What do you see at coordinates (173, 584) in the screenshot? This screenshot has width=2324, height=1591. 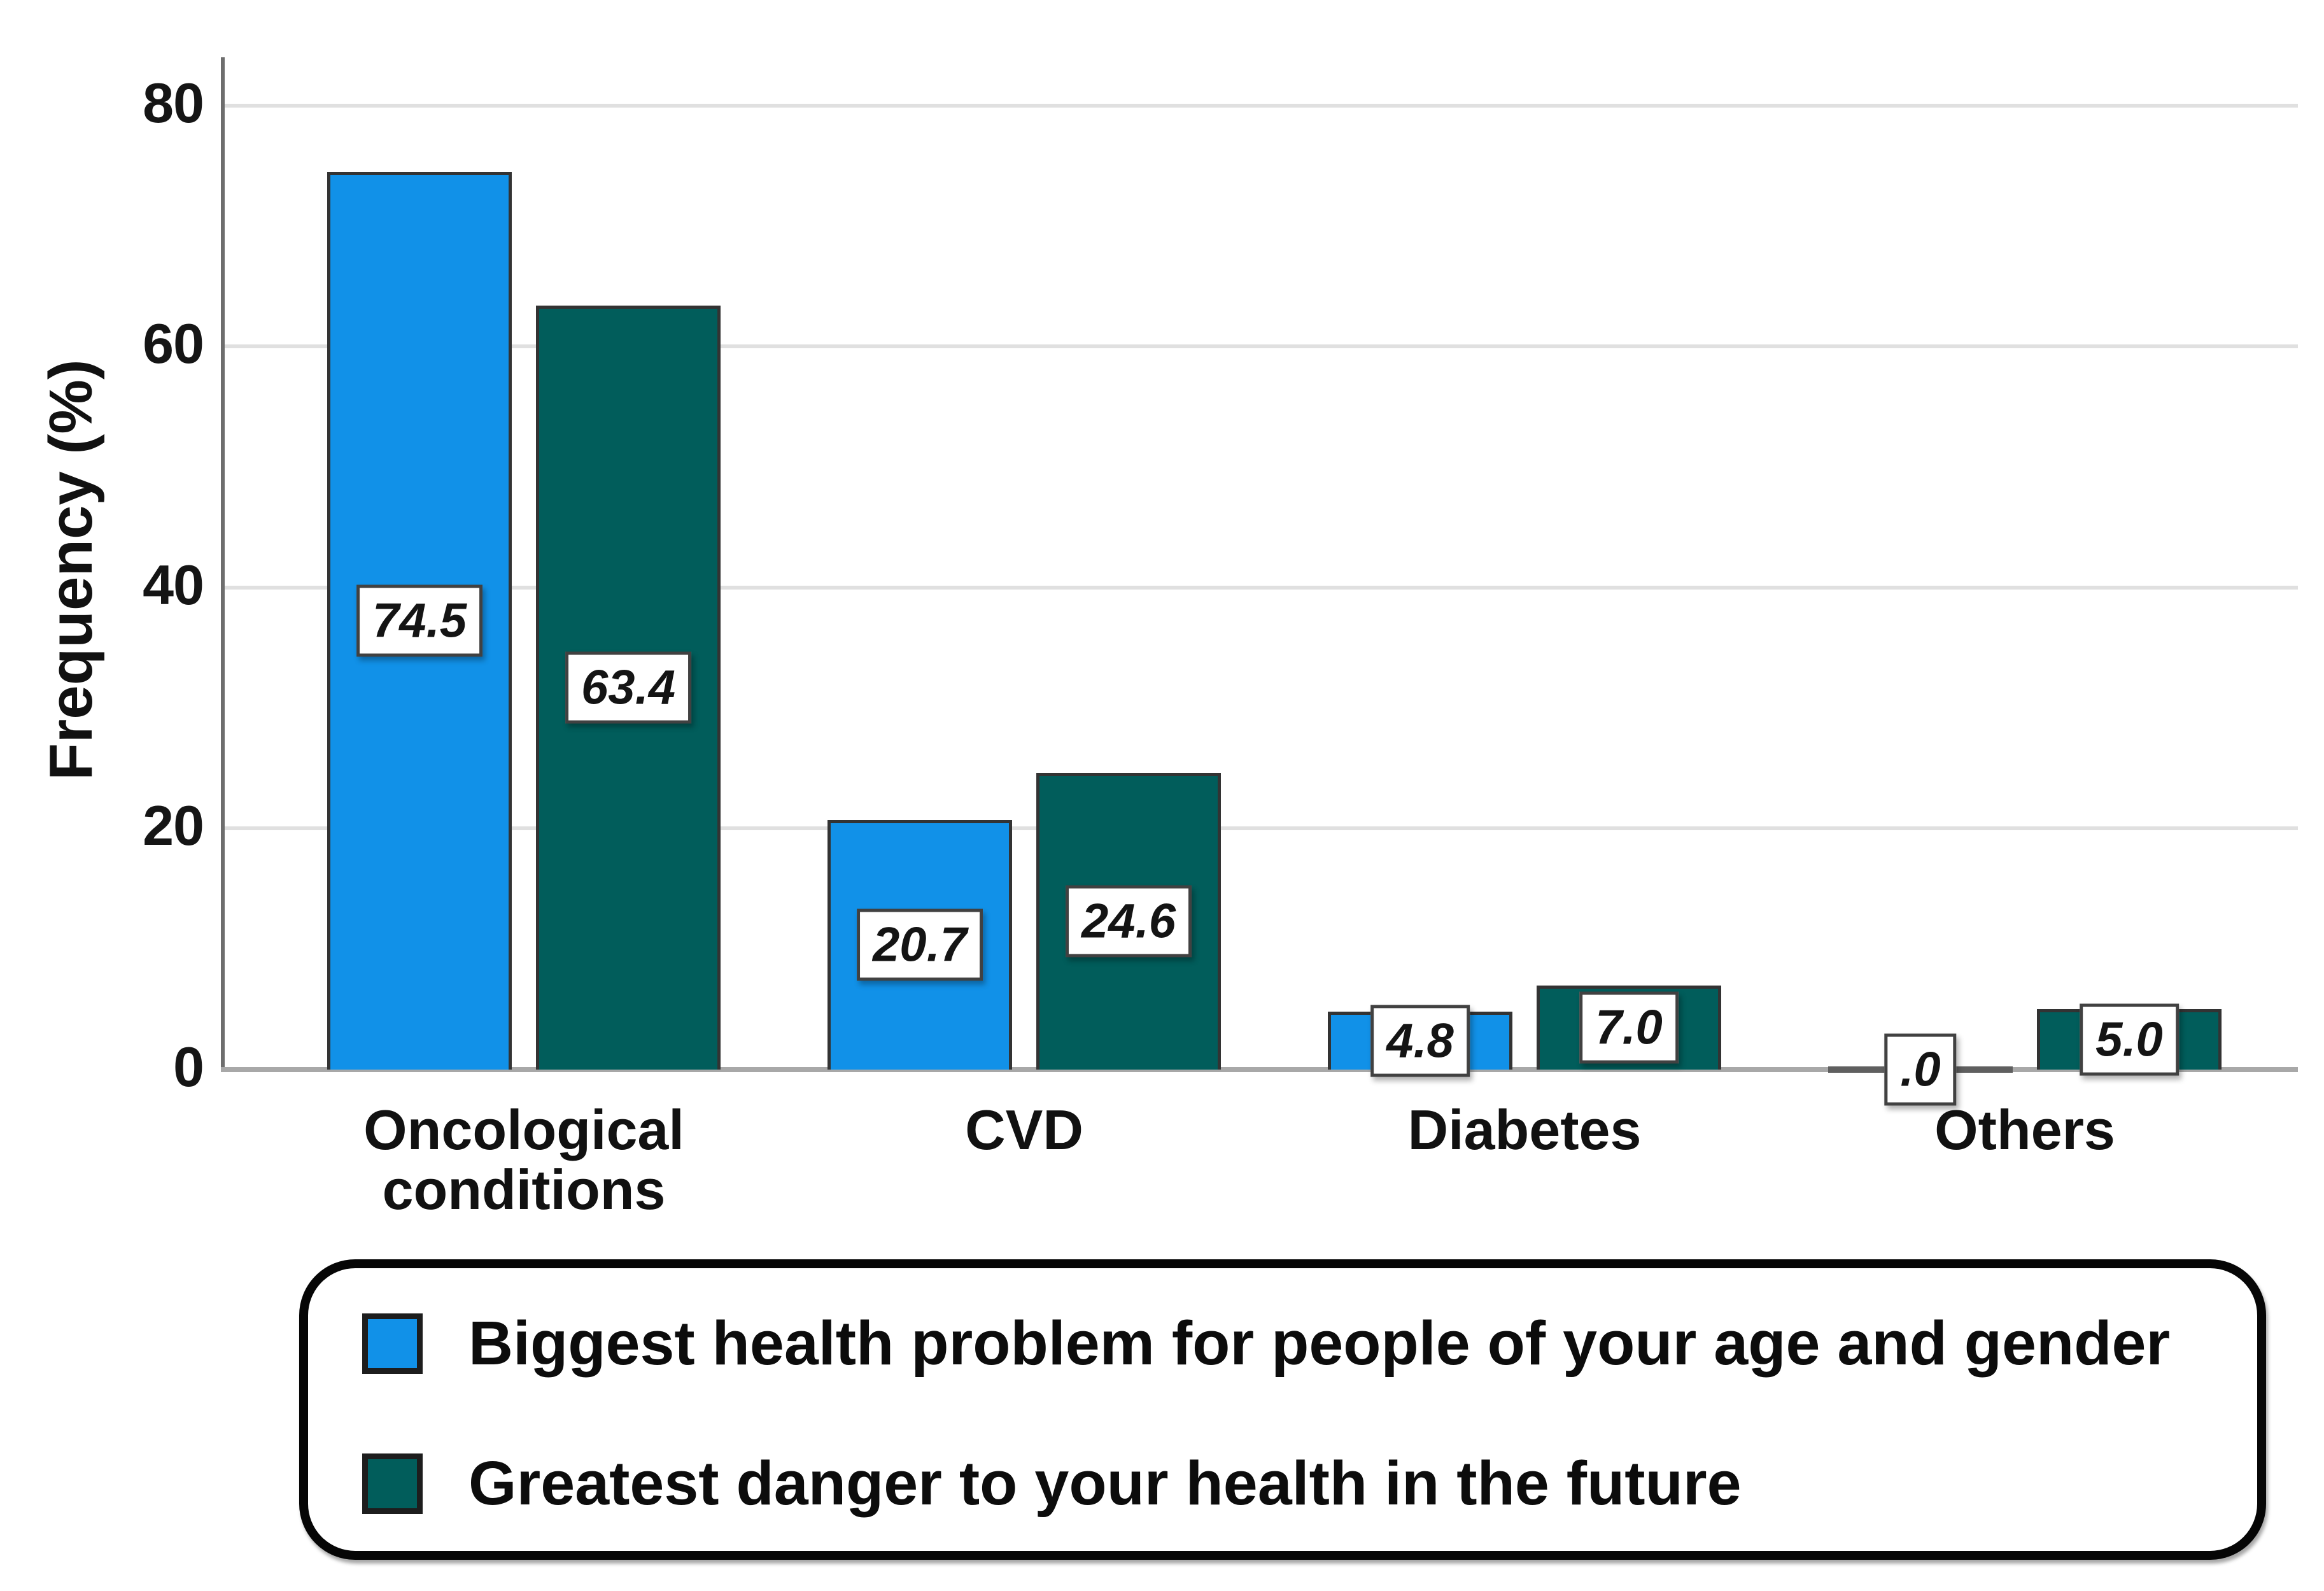 I see `y-tick-label: 40` at bounding box center [173, 584].